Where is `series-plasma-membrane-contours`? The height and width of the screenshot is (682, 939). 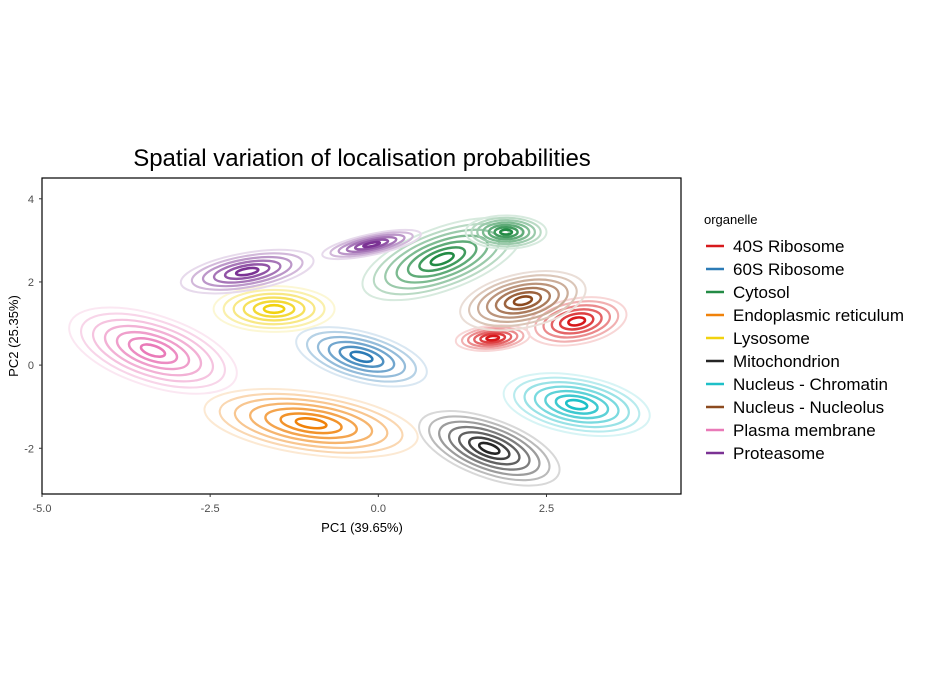
series-plasma-membrane-contours is located at coordinates (153, 350).